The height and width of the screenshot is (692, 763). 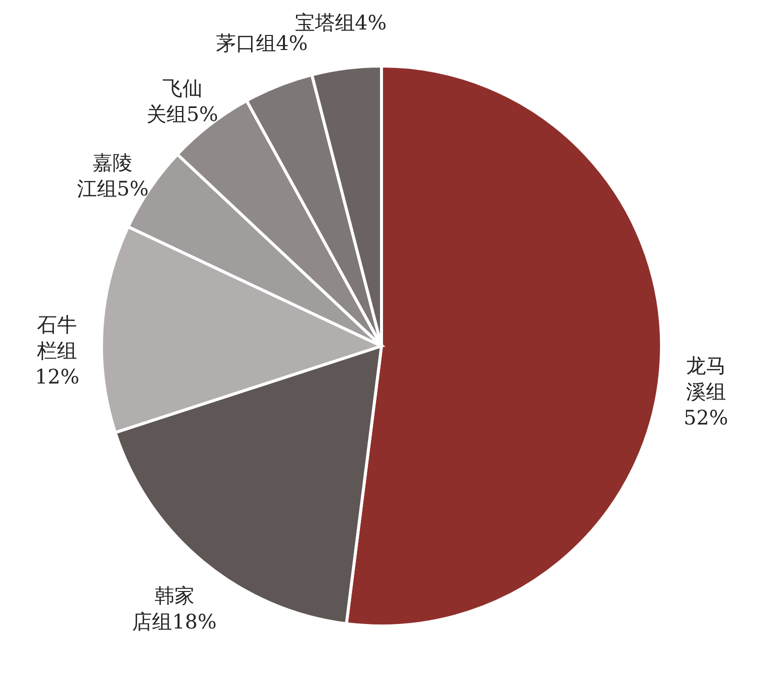 What do you see at coordinates (174, 608) in the screenshot?
I see `slice-label: 韩家店组18%` at bounding box center [174, 608].